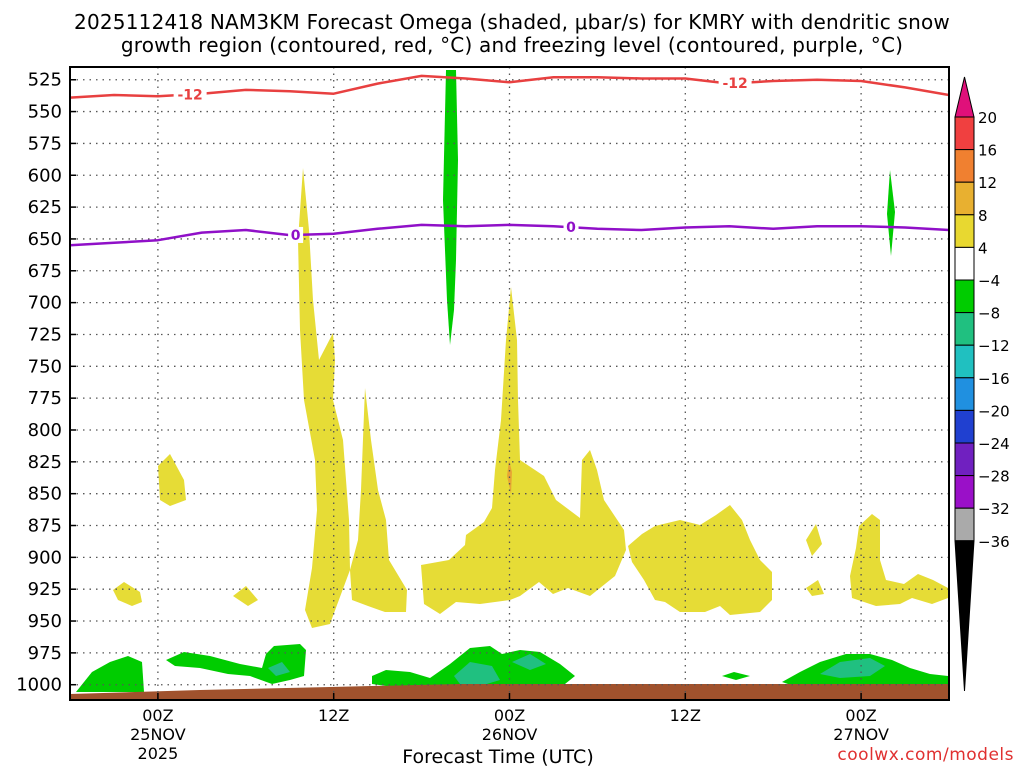  What do you see at coordinates (45, 143) in the screenshot?
I see `y-tick-label: 575` at bounding box center [45, 143].